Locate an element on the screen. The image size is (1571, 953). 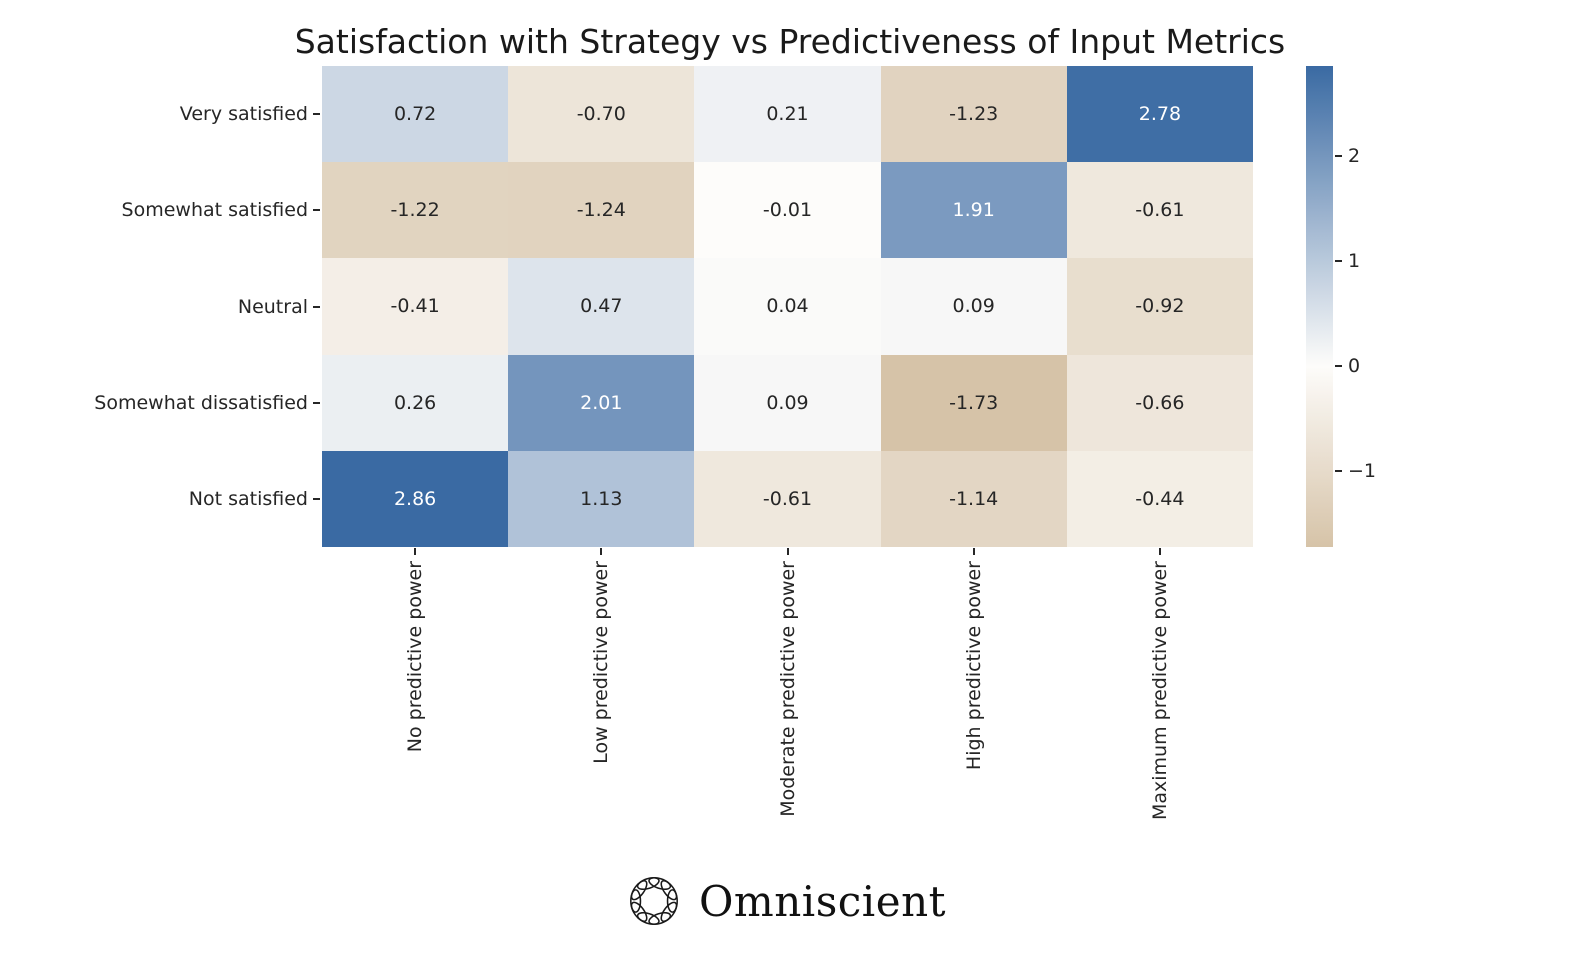
cell-value: 1.91 is located at coordinates (973, 210).